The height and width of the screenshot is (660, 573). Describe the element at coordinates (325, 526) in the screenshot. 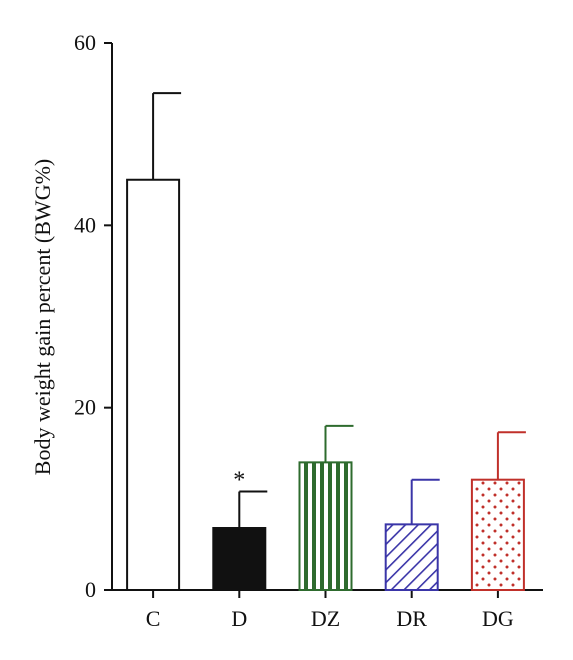

I see `bar-DZ` at that location.